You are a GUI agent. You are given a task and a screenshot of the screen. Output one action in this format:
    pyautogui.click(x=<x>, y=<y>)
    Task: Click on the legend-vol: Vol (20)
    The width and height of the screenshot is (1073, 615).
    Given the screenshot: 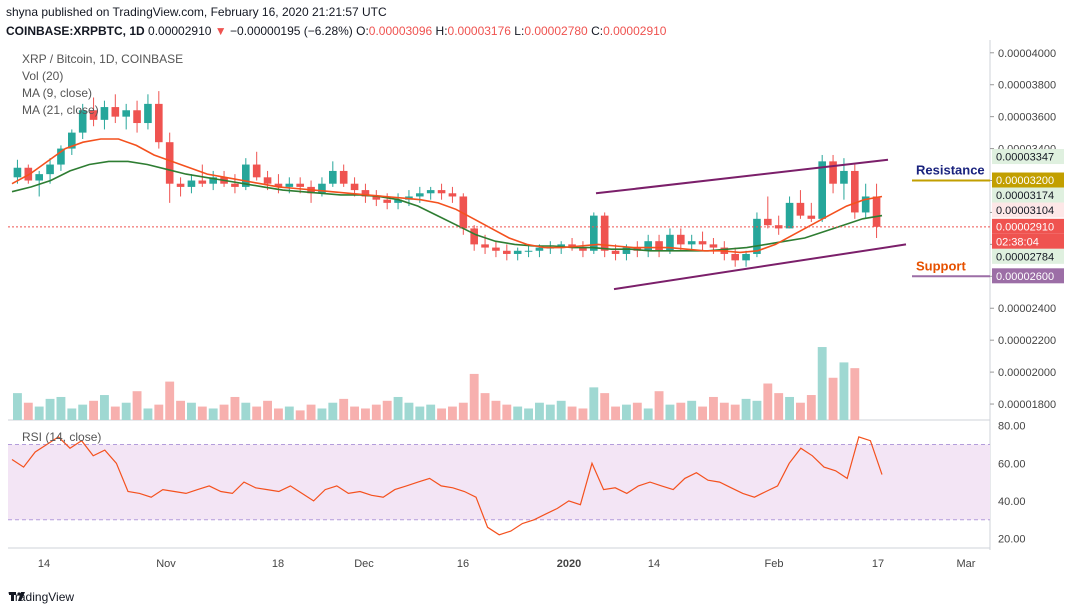 What is the action you would take?
    pyautogui.click(x=43, y=76)
    